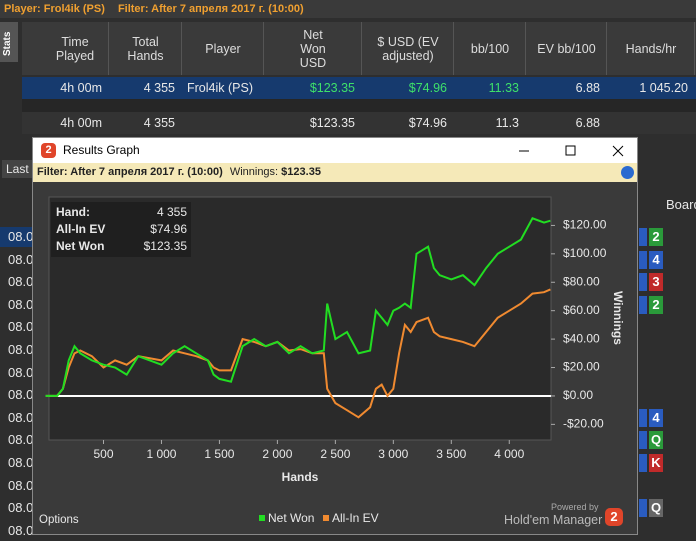 The height and width of the screenshot is (541, 696). What do you see at coordinates (17, 169) in the screenshot?
I see `last-tab: Last` at bounding box center [17, 169].